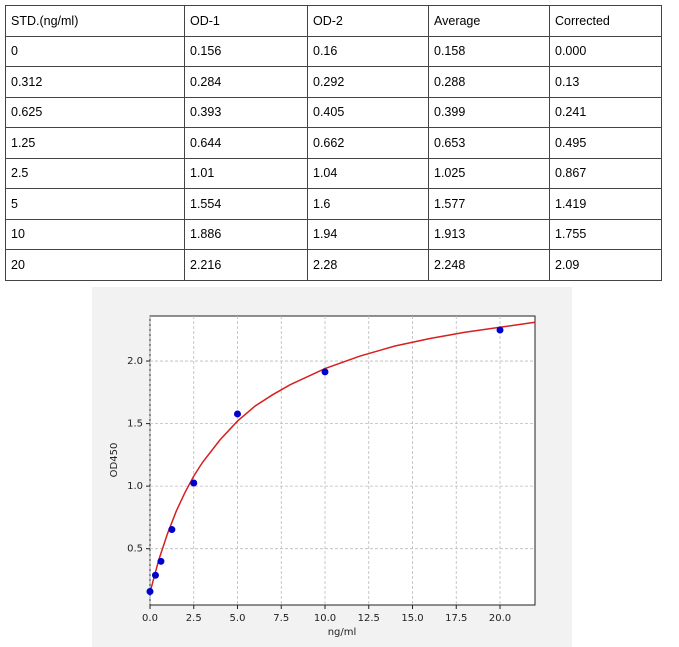  What do you see at coordinates (489, 21) in the screenshot?
I see `cell: Average` at bounding box center [489, 21].